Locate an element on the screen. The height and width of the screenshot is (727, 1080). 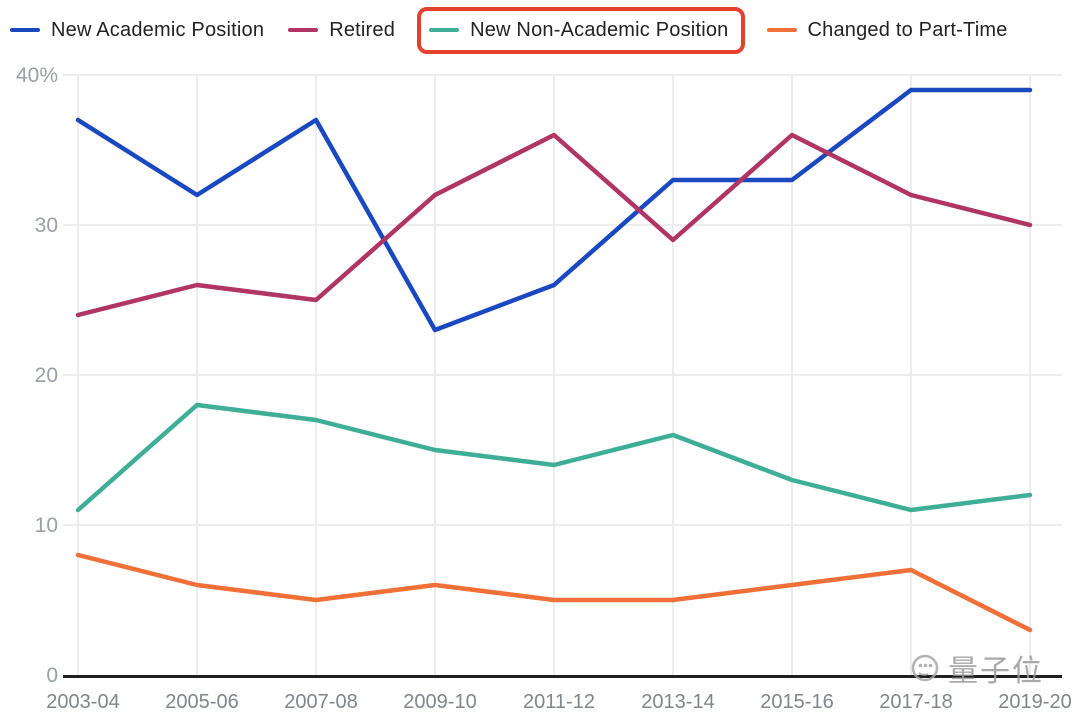
svg-text: 2007-08 is located at coordinates (320, 702).